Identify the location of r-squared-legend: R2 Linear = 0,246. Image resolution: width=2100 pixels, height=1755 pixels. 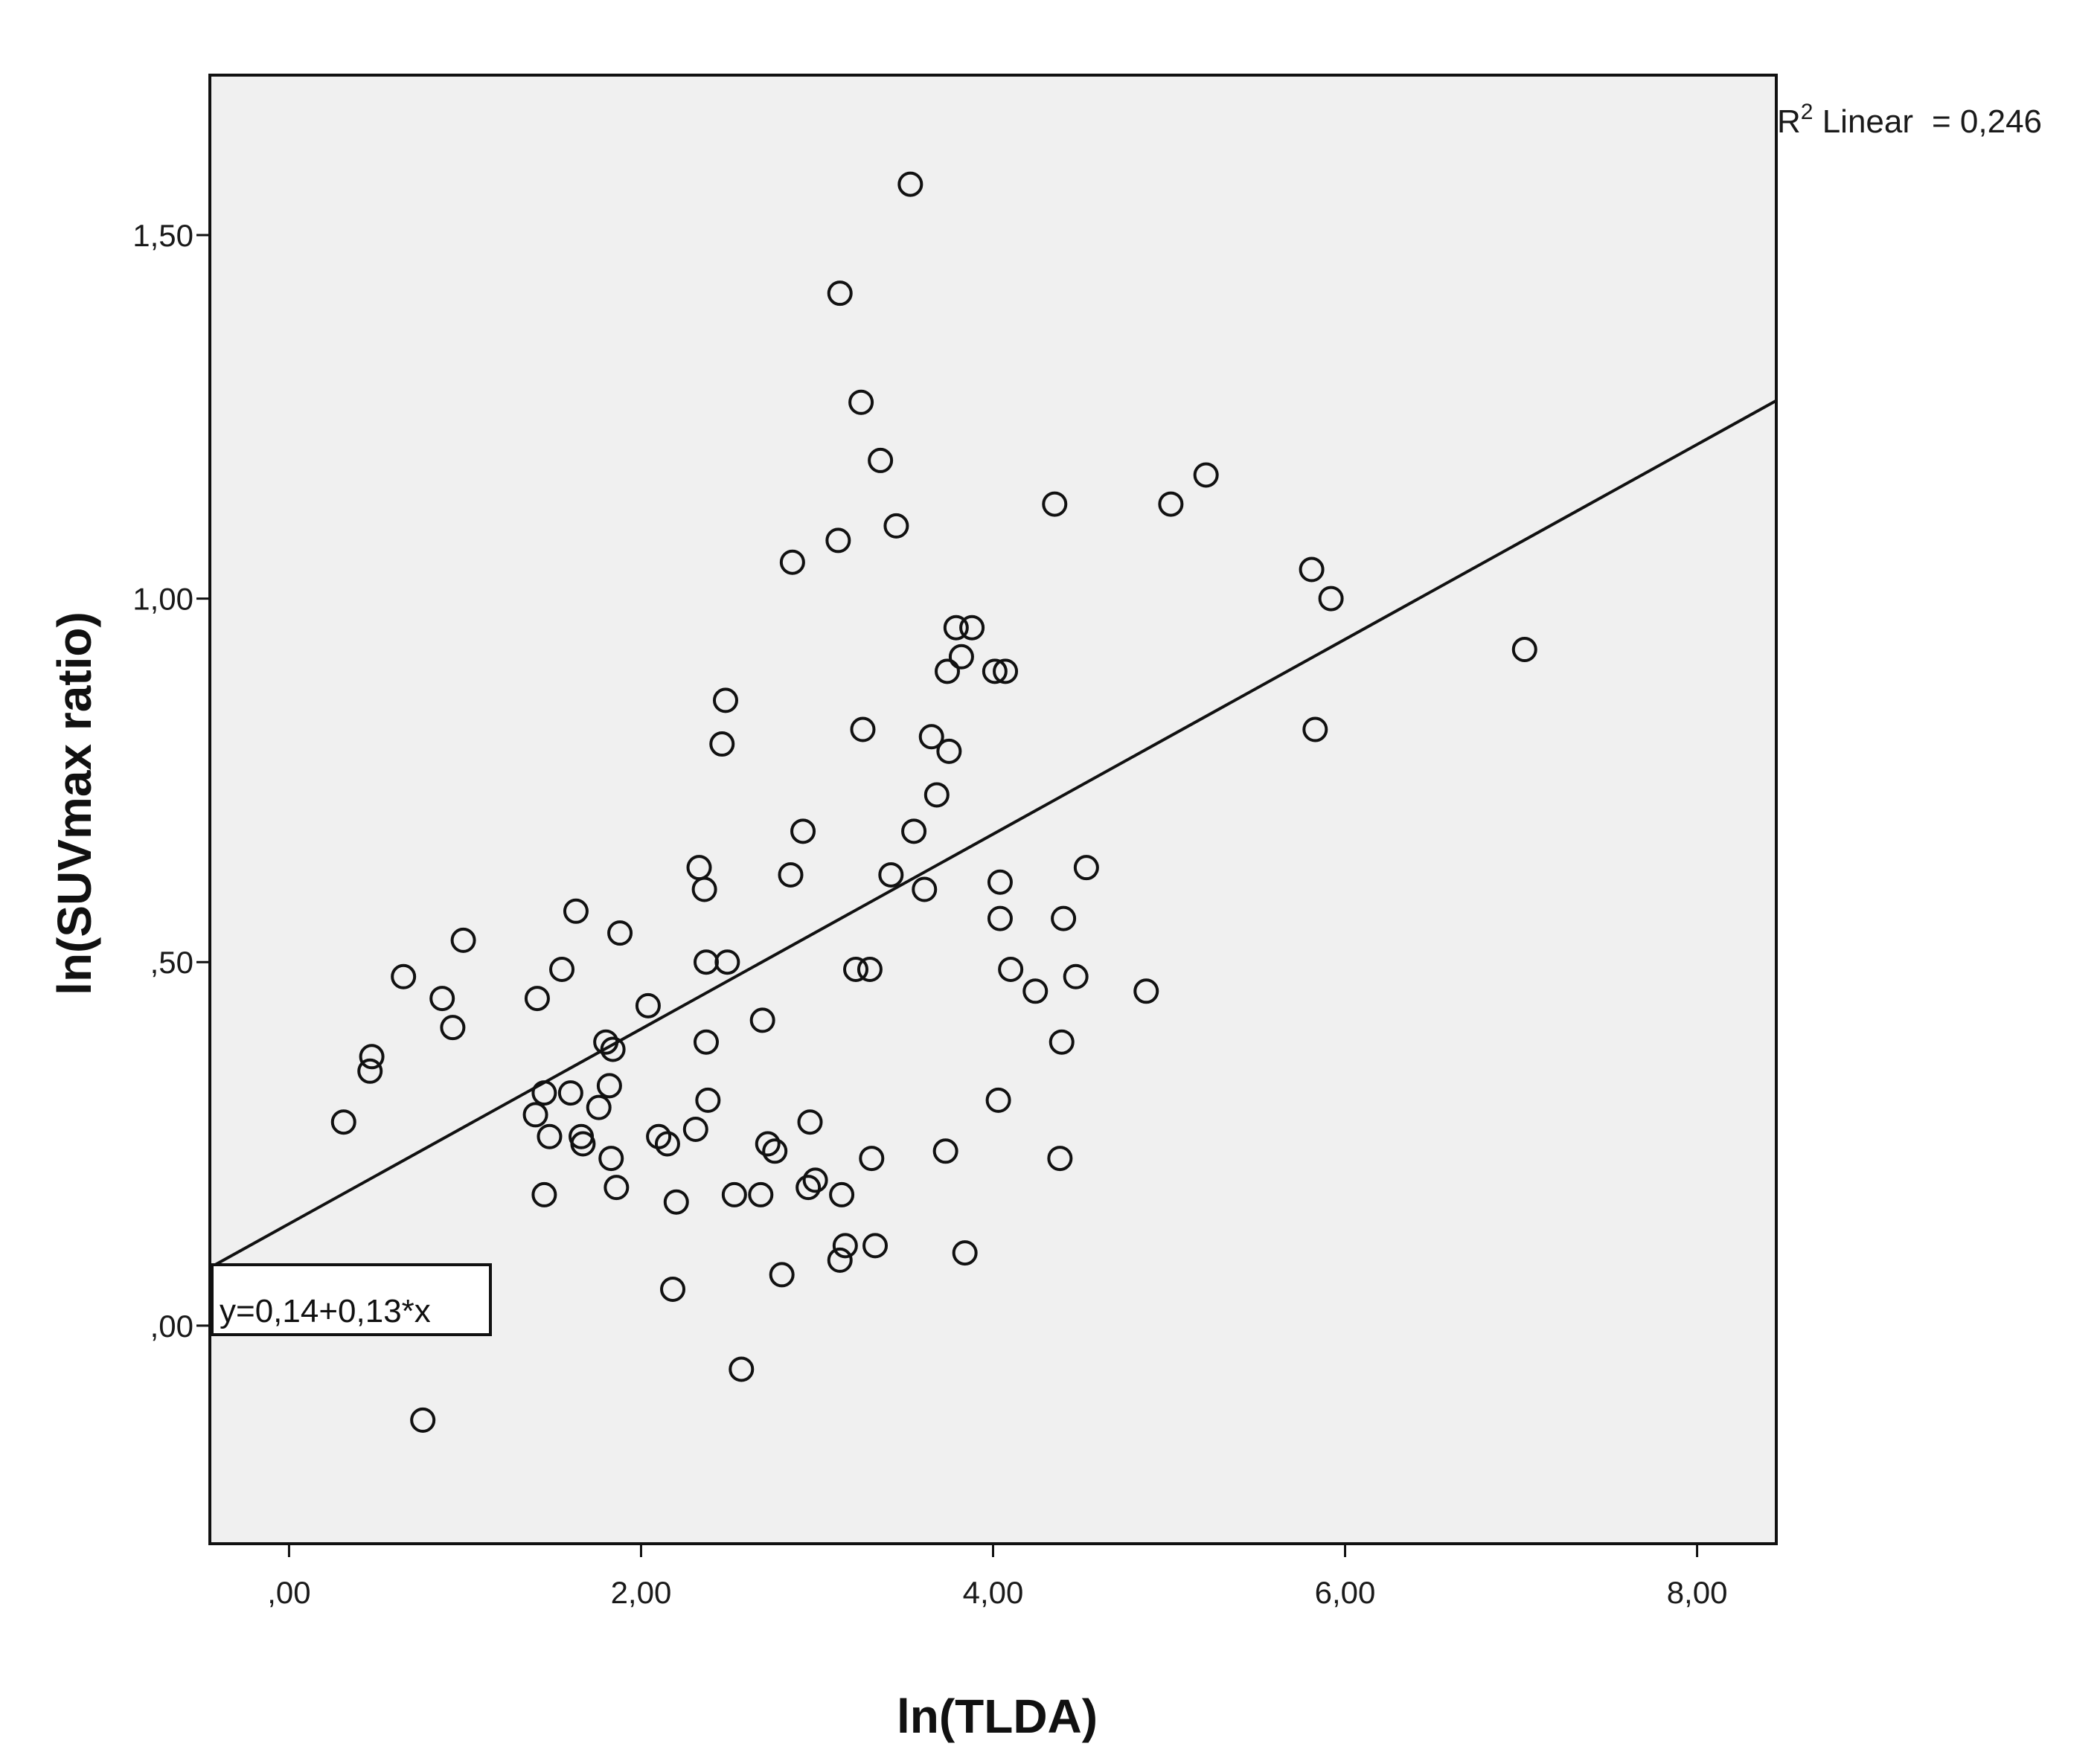
(1910, 120).